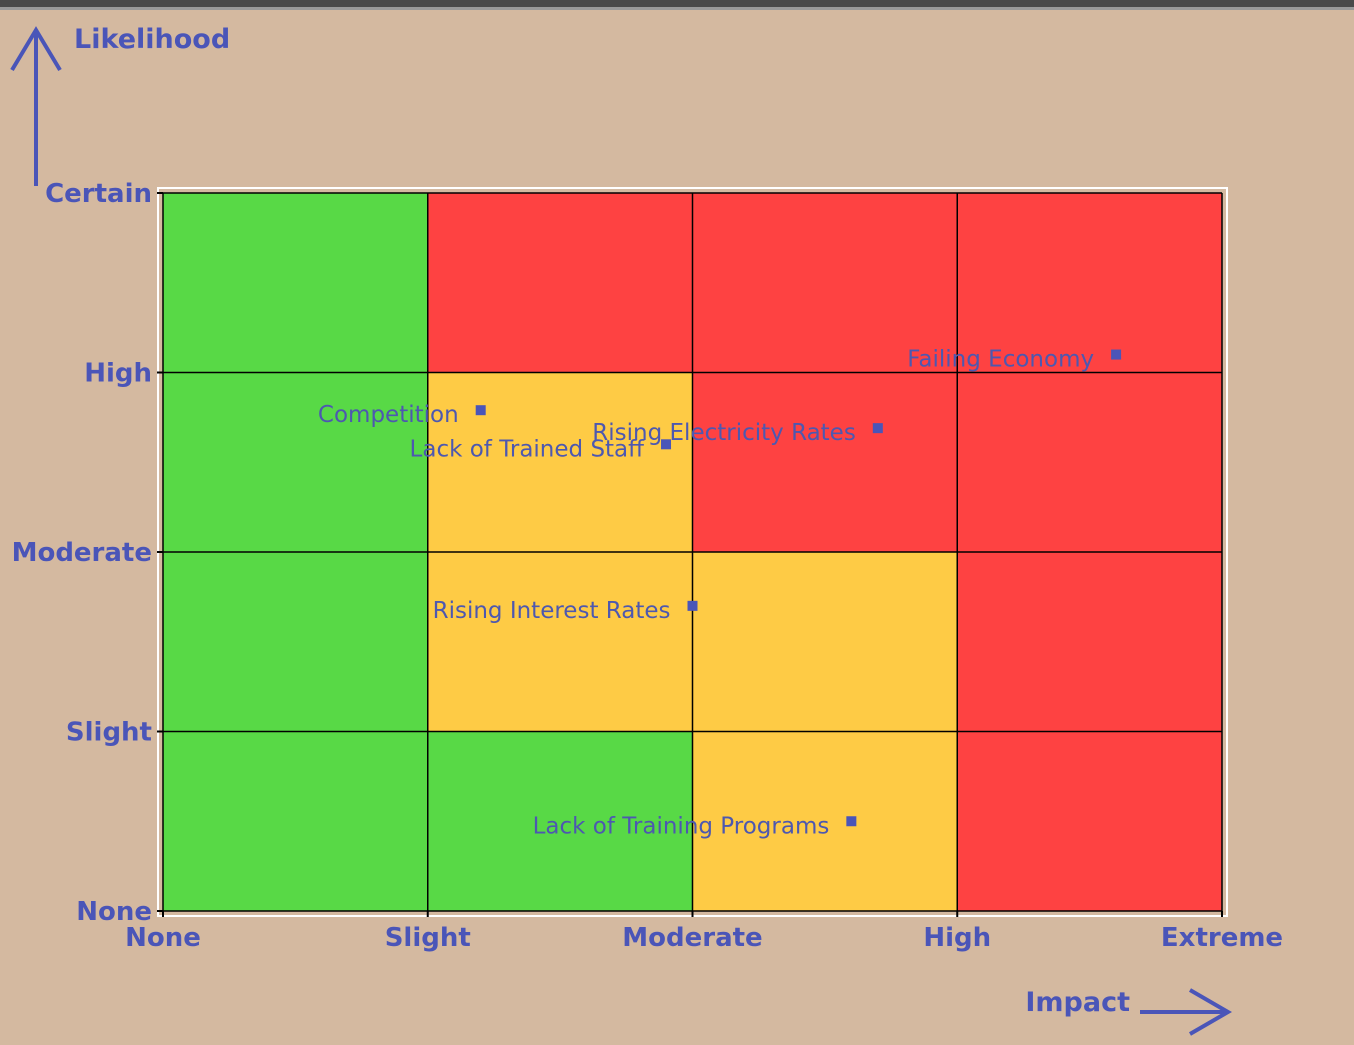  What do you see at coordinates (163, 938) in the screenshot?
I see `x-tick-label: None` at bounding box center [163, 938].